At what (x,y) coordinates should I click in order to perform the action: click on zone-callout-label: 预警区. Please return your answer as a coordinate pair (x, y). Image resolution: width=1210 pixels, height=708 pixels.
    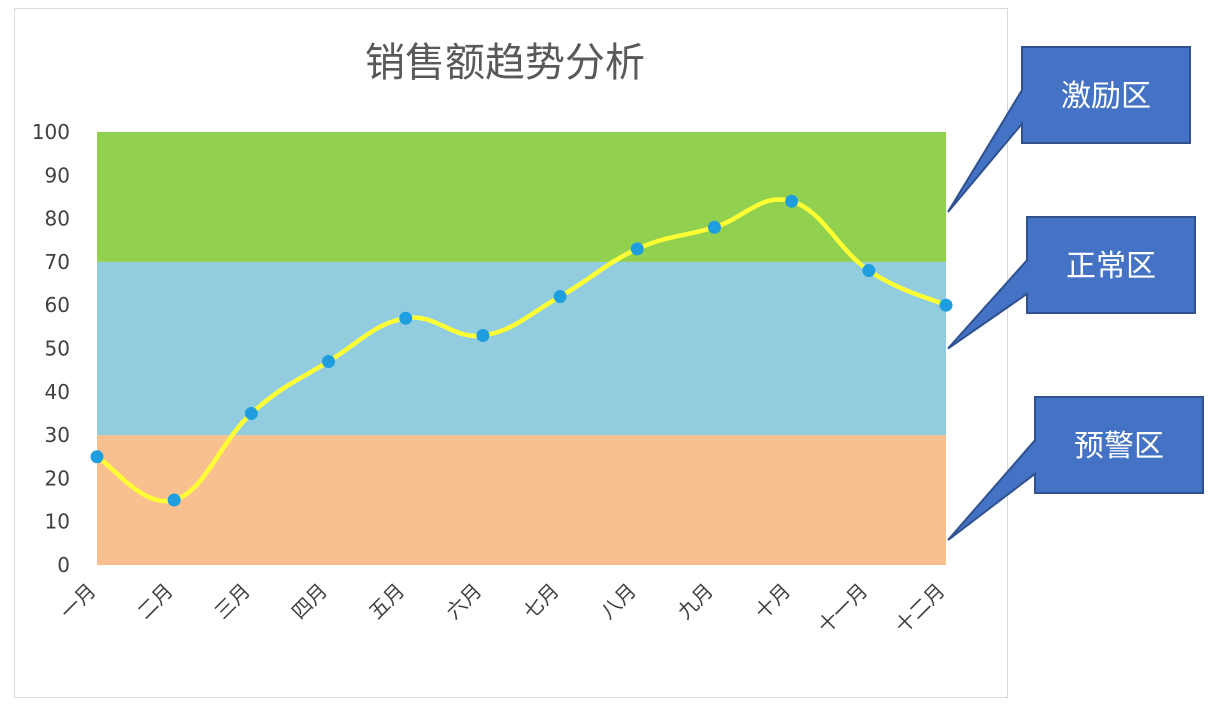
    Looking at the image, I should click on (1119, 446).